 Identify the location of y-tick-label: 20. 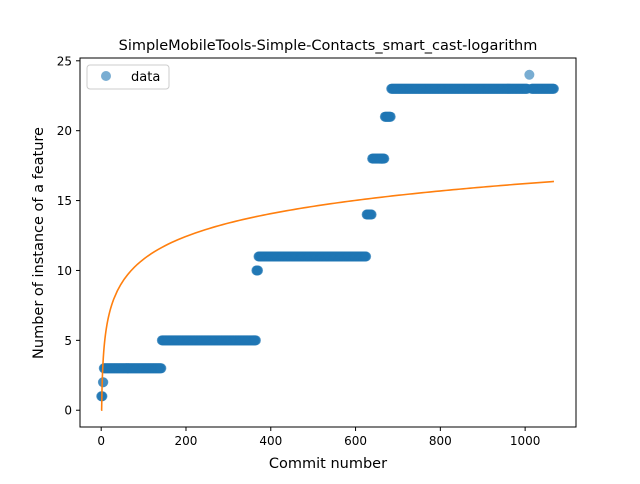
(64, 131).